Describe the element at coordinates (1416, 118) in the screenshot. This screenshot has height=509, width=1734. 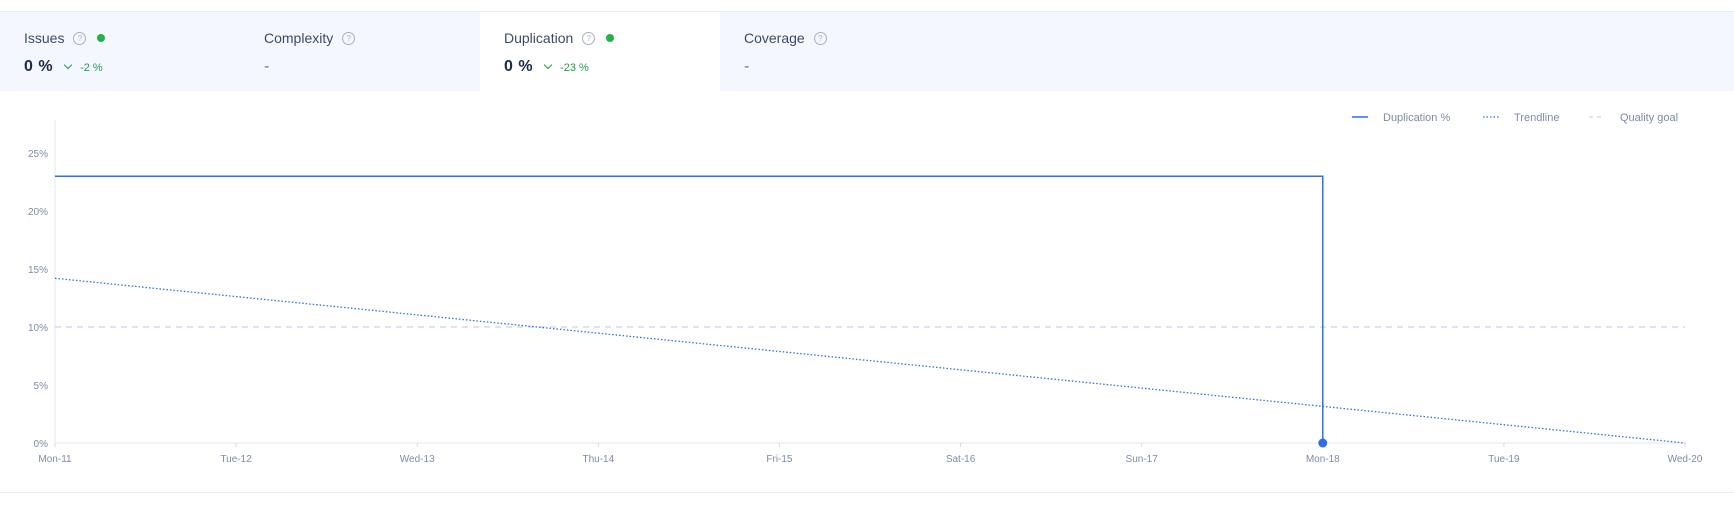
I see `legend-label: Duplication %` at that location.